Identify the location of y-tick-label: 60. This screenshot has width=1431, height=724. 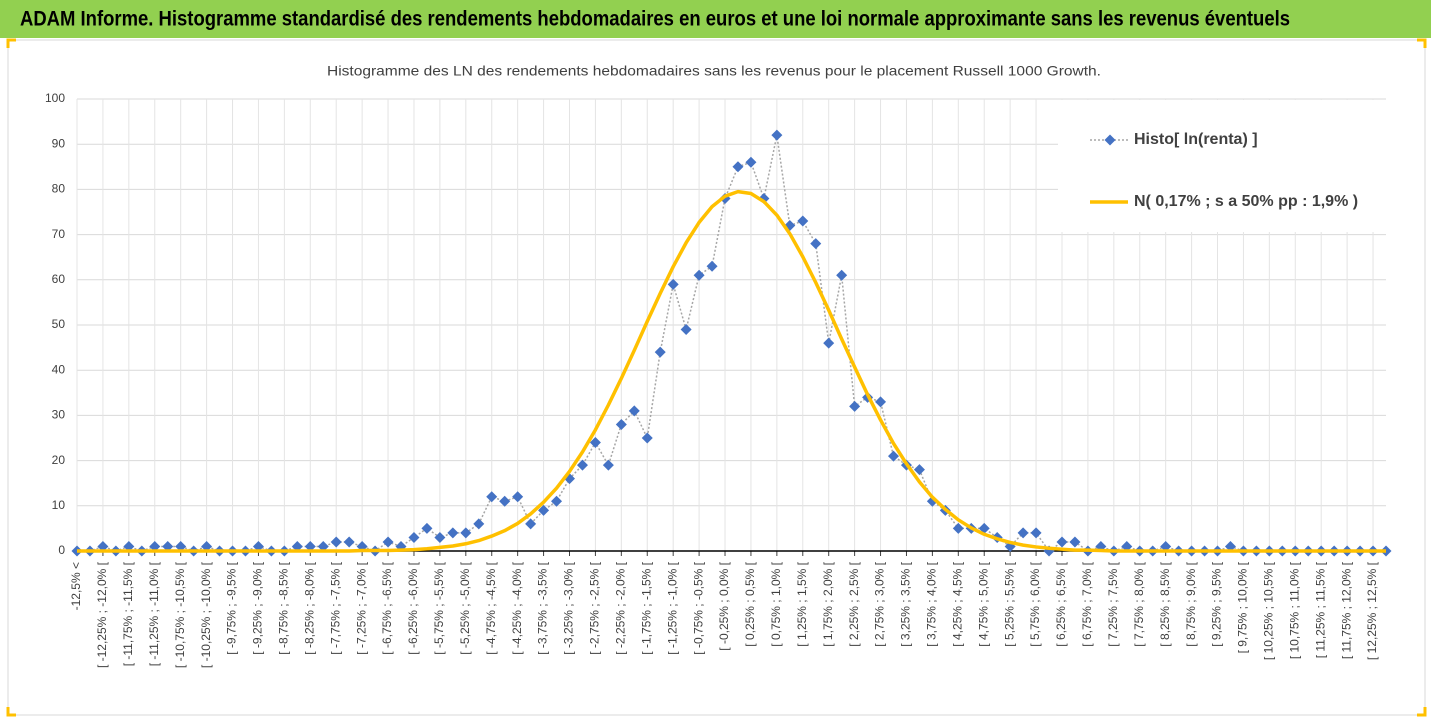
(59, 279).